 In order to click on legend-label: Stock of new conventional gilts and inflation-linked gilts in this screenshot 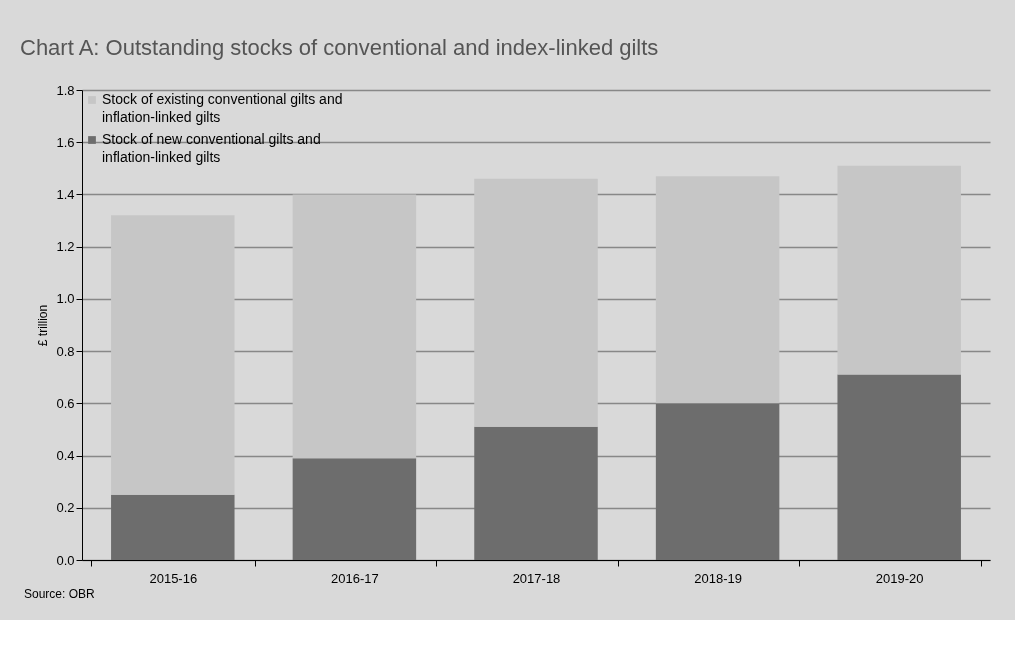, I will do `click(211, 148)`.